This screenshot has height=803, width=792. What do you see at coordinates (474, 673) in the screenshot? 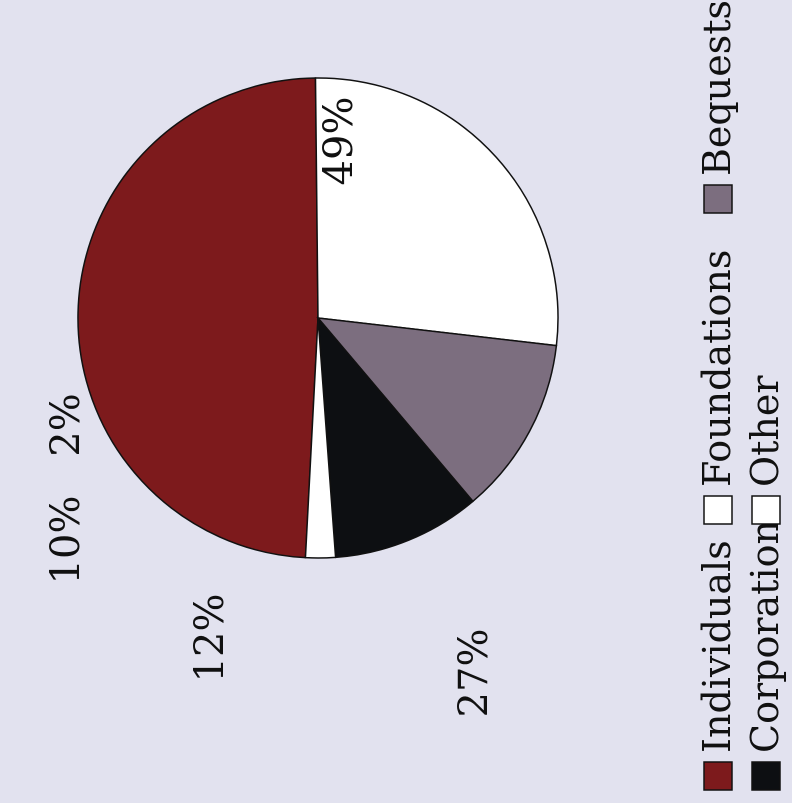
I see `slice-label-foundations: 27%` at bounding box center [474, 673].